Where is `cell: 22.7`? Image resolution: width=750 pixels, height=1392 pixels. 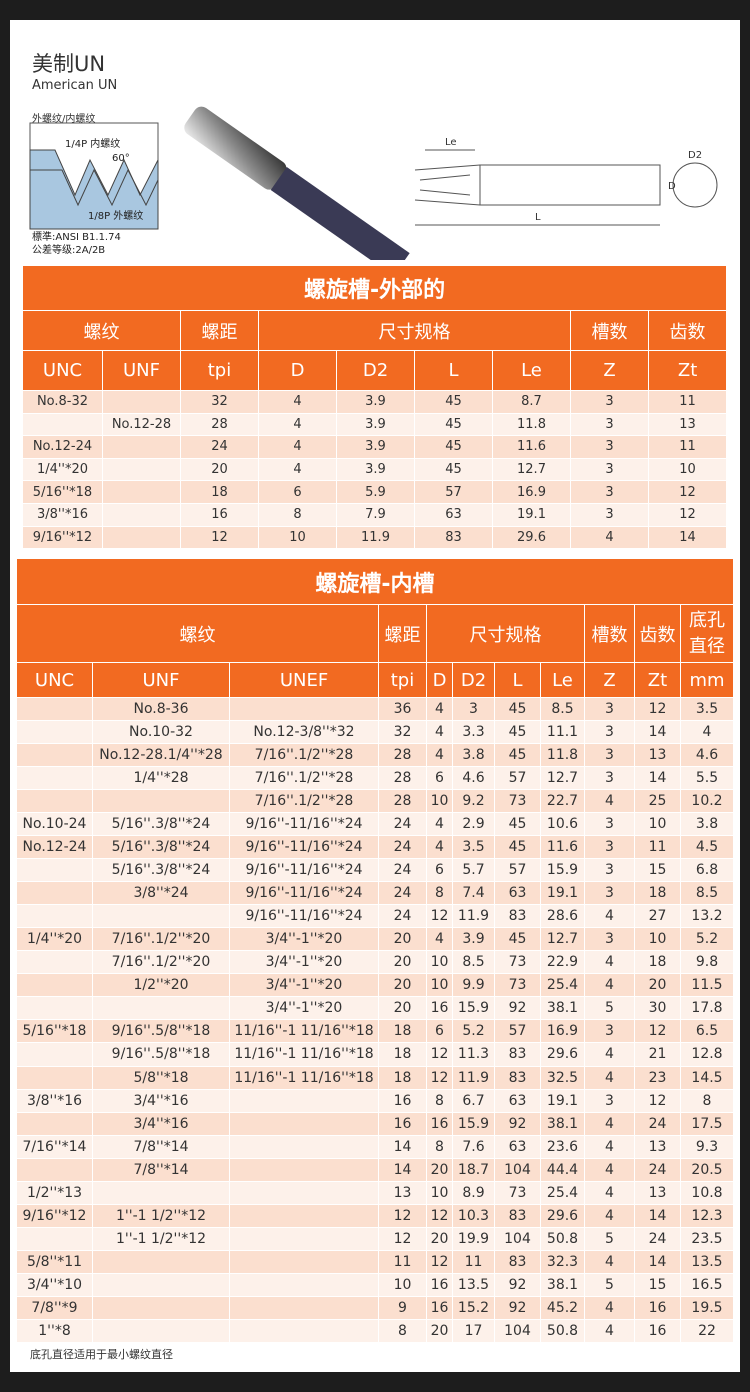
cell: 22.7 is located at coordinates (562, 801).